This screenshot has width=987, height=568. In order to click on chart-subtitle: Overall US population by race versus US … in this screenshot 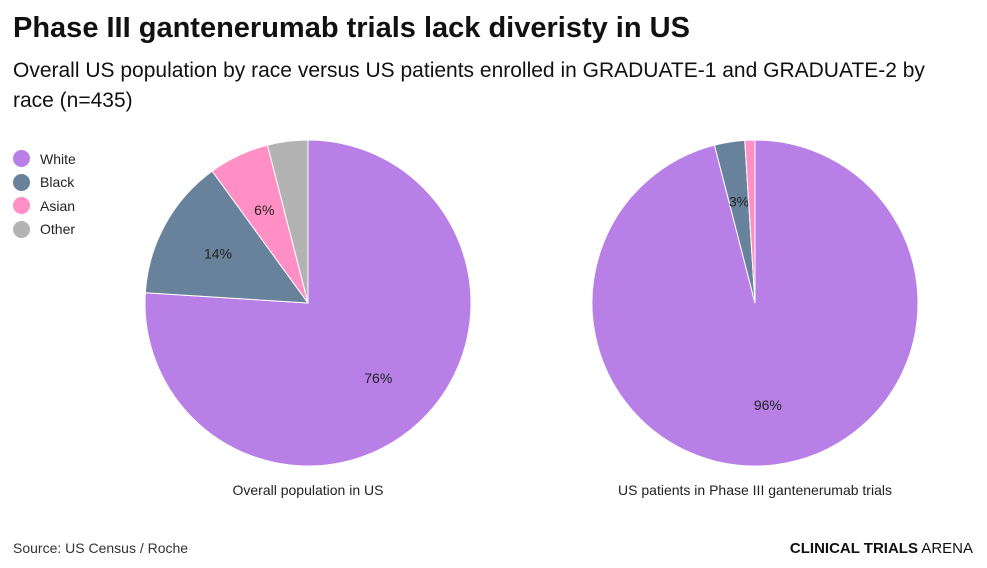, I will do `click(469, 85)`.